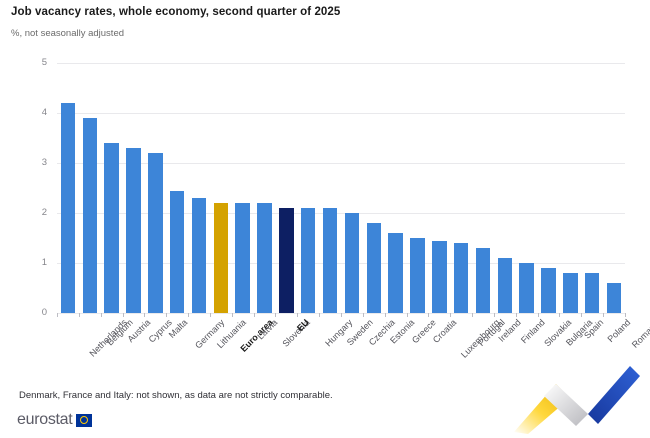 The height and width of the screenshot is (438, 650). What do you see at coordinates (68, 208) in the screenshot?
I see `bar-netherlands` at bounding box center [68, 208].